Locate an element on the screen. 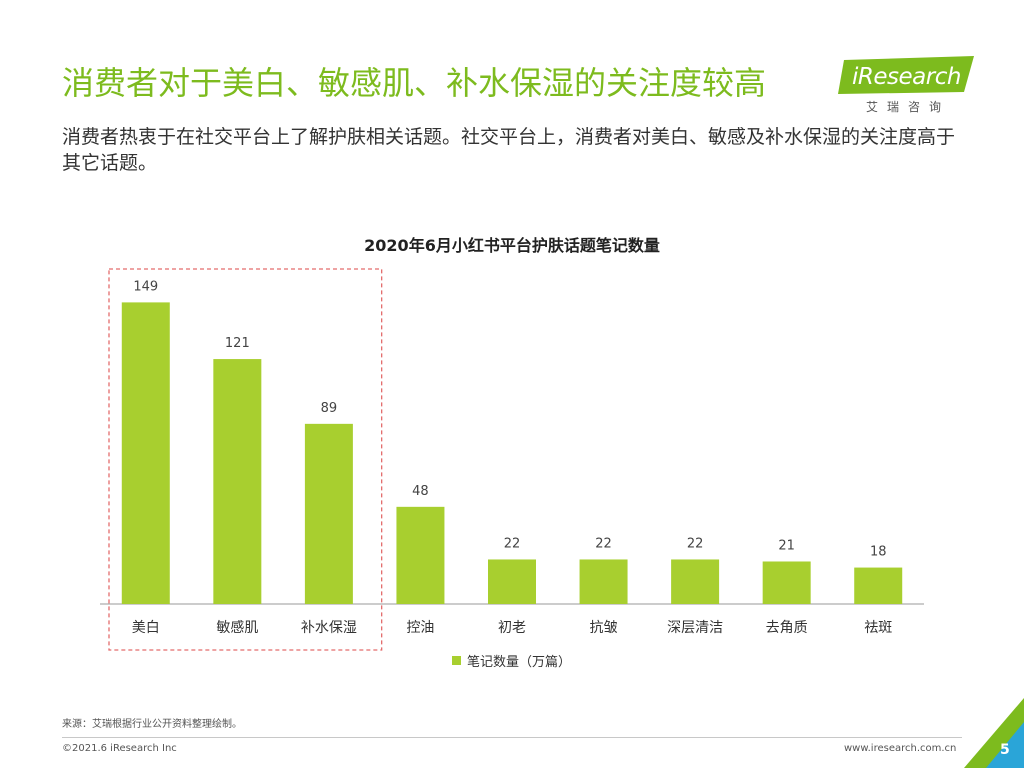 The width and height of the screenshot is (1024, 768). x-tick-label: 深层清洁 is located at coordinates (695, 628).